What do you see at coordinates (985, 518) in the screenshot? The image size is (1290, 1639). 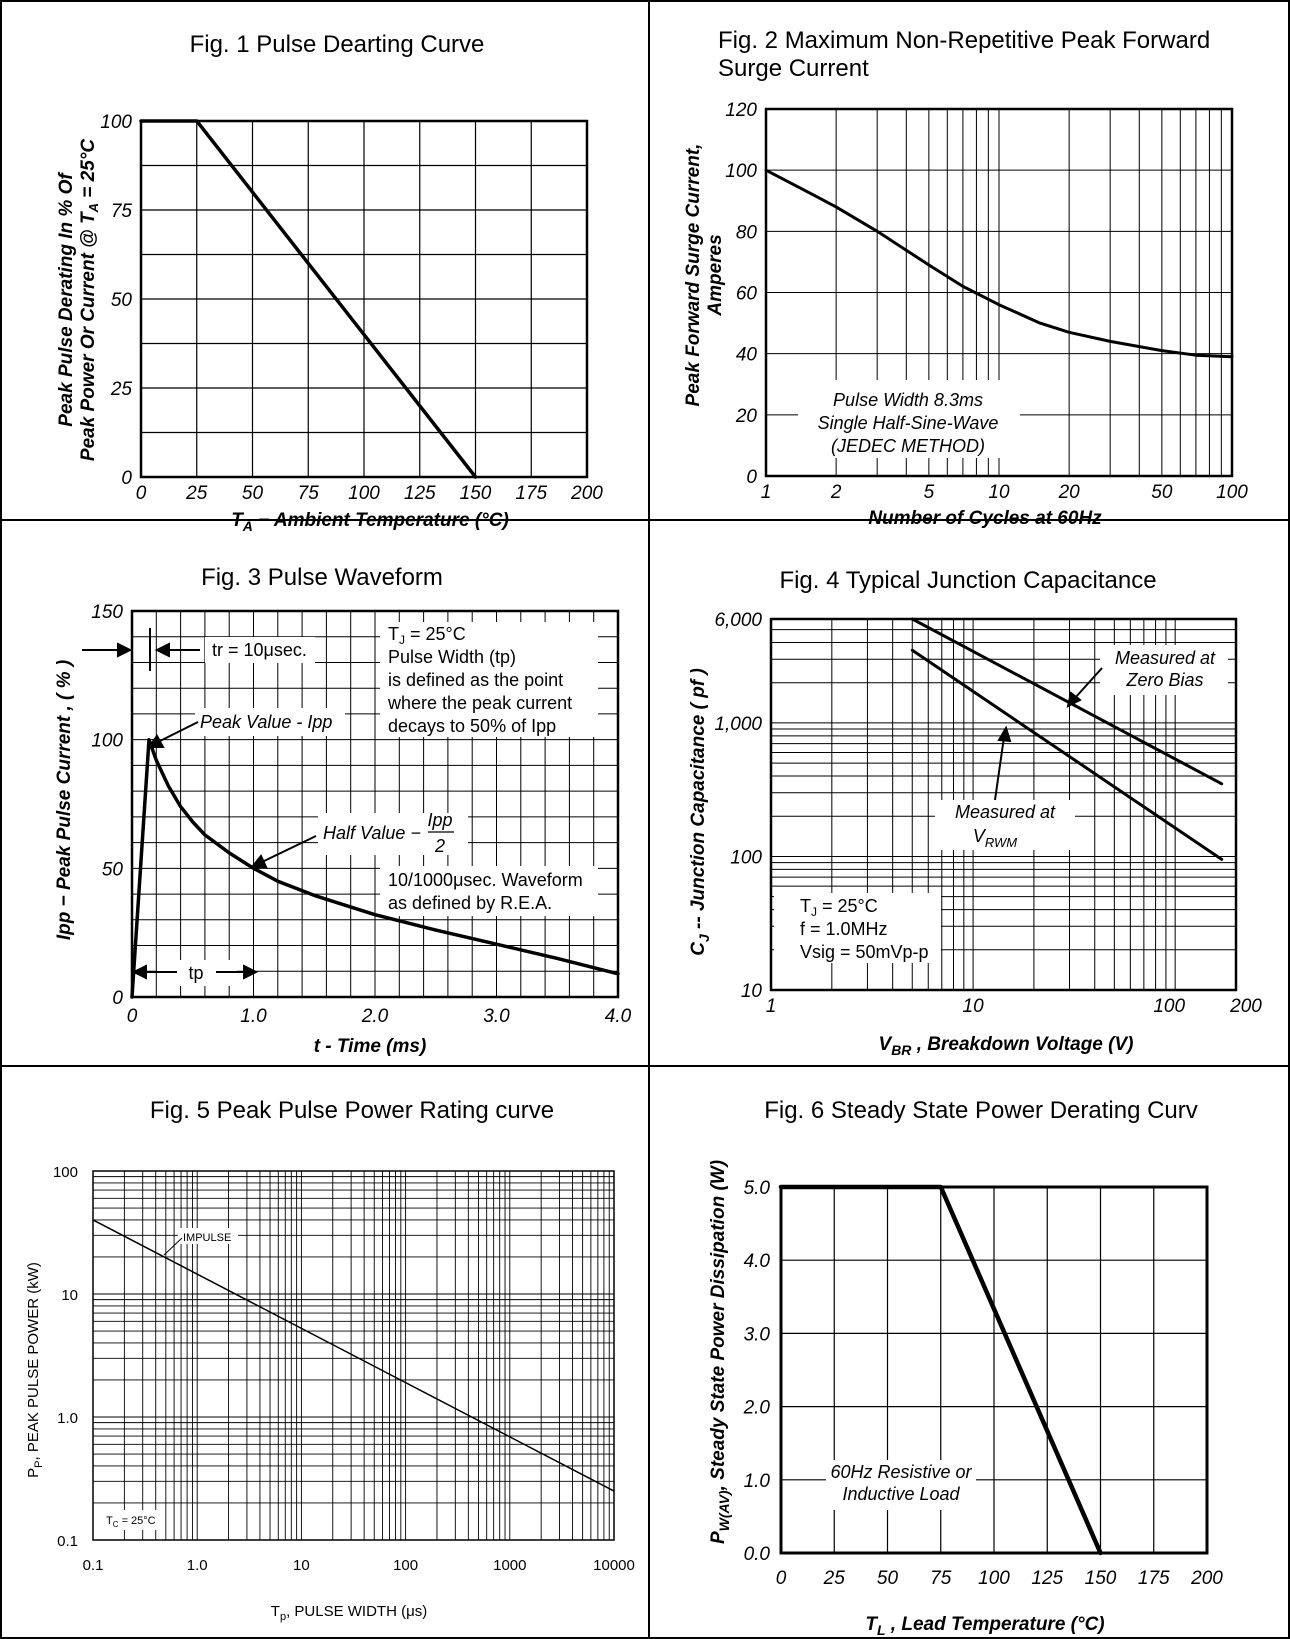 I see `figure-2-x-axis-label: Number of Cycles at 60Hz` at bounding box center [985, 518].